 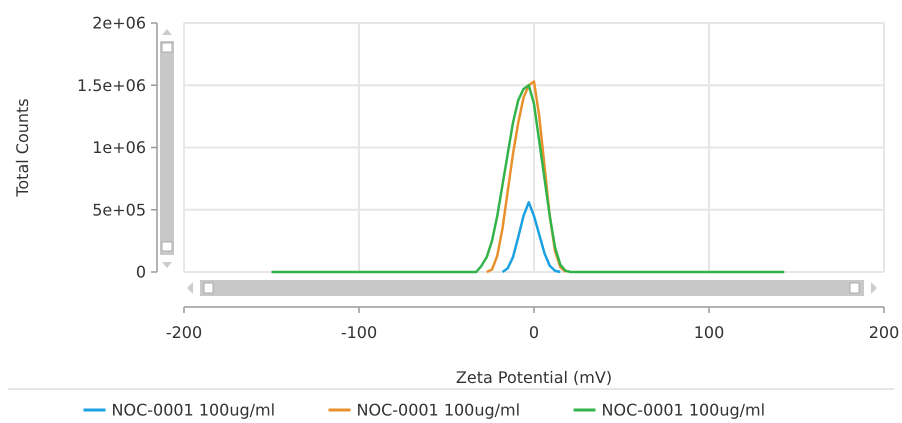 I want to click on y-tick-label: 1e+06, so click(x=119, y=148).